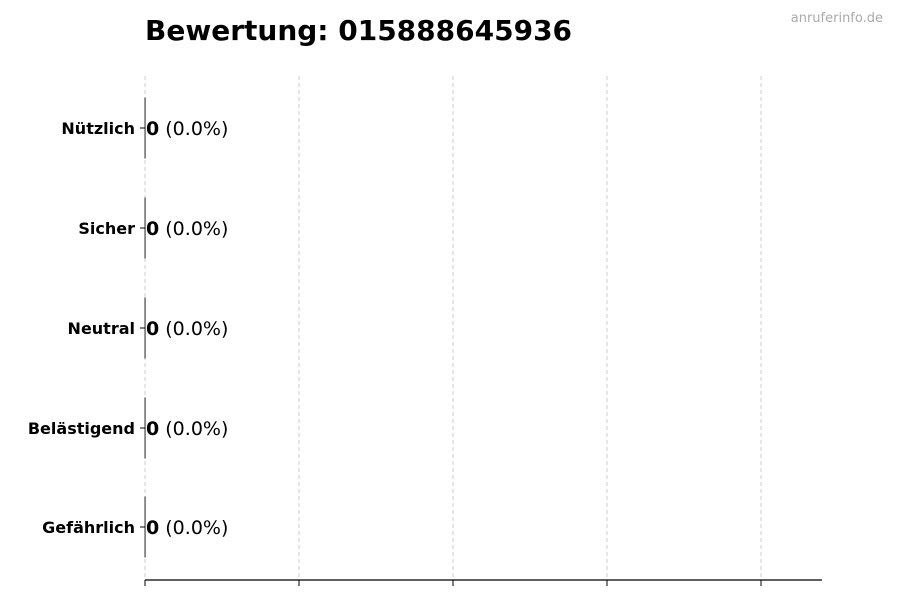 The width and height of the screenshot is (900, 600). What do you see at coordinates (358, 30) in the screenshot?
I see `chart-title: Bewertung: 015888645936` at bounding box center [358, 30].